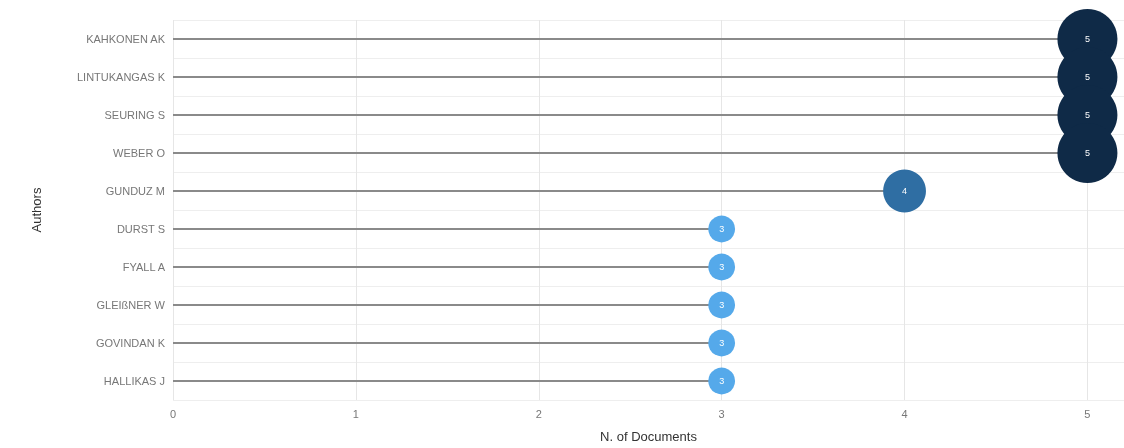 This screenshot has height=448, width=1124. Describe the element at coordinates (36, 210) in the screenshot. I see `y-axis-title: Authors` at that location.